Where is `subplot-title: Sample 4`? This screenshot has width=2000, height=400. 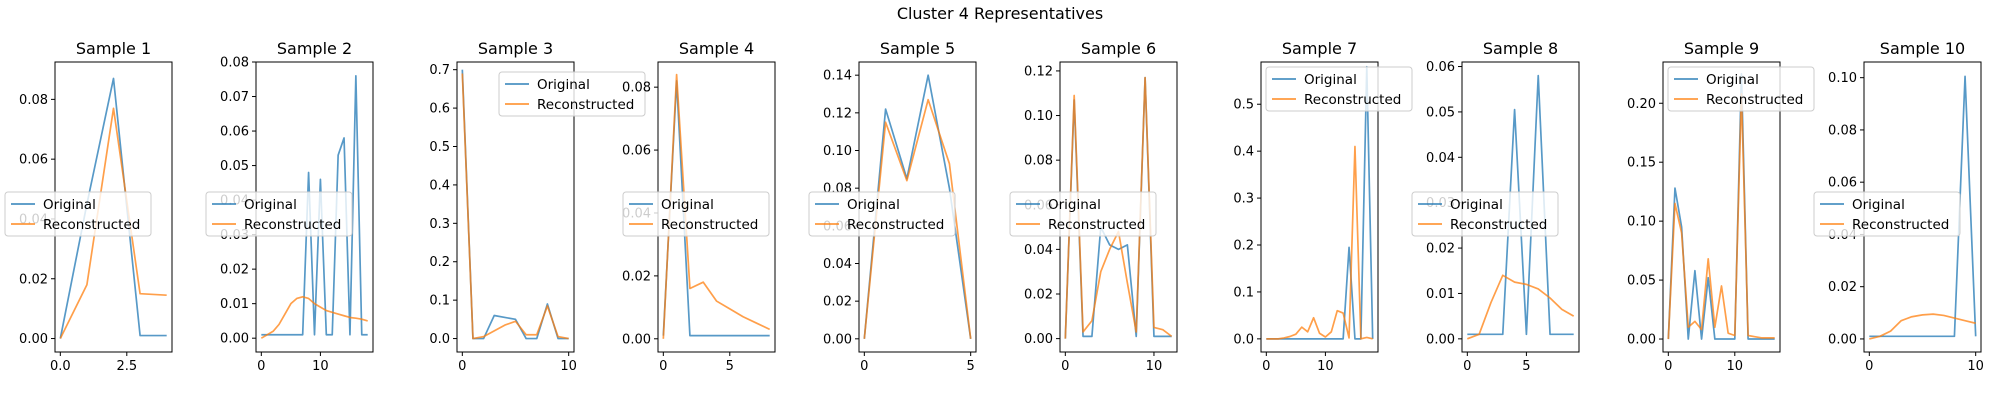 subplot-title: Sample 4 is located at coordinates (716, 48).